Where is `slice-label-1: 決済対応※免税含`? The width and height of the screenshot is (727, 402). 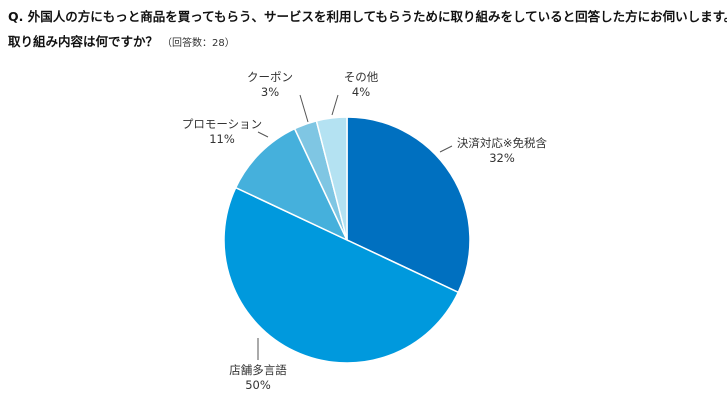 slice-label-1: 決済対応※免税含 is located at coordinates (502, 143).